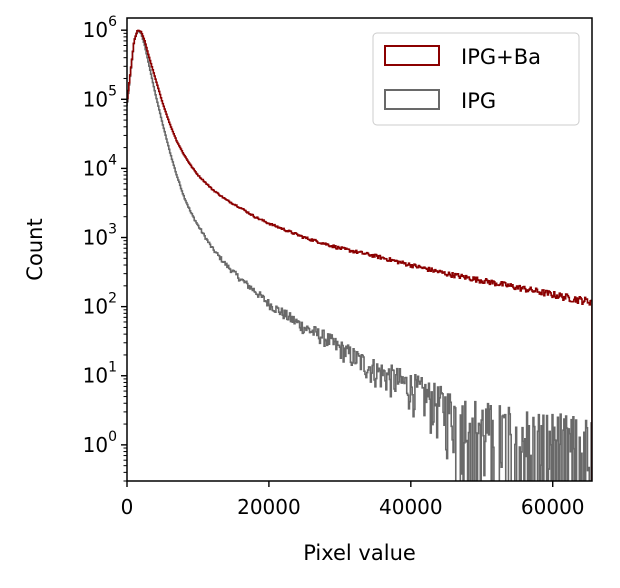 Image resolution: width=620 pixels, height=588 pixels. Describe the element at coordinates (100, 28) in the screenshot. I see `y-tick-label: 10⁶` at that location.